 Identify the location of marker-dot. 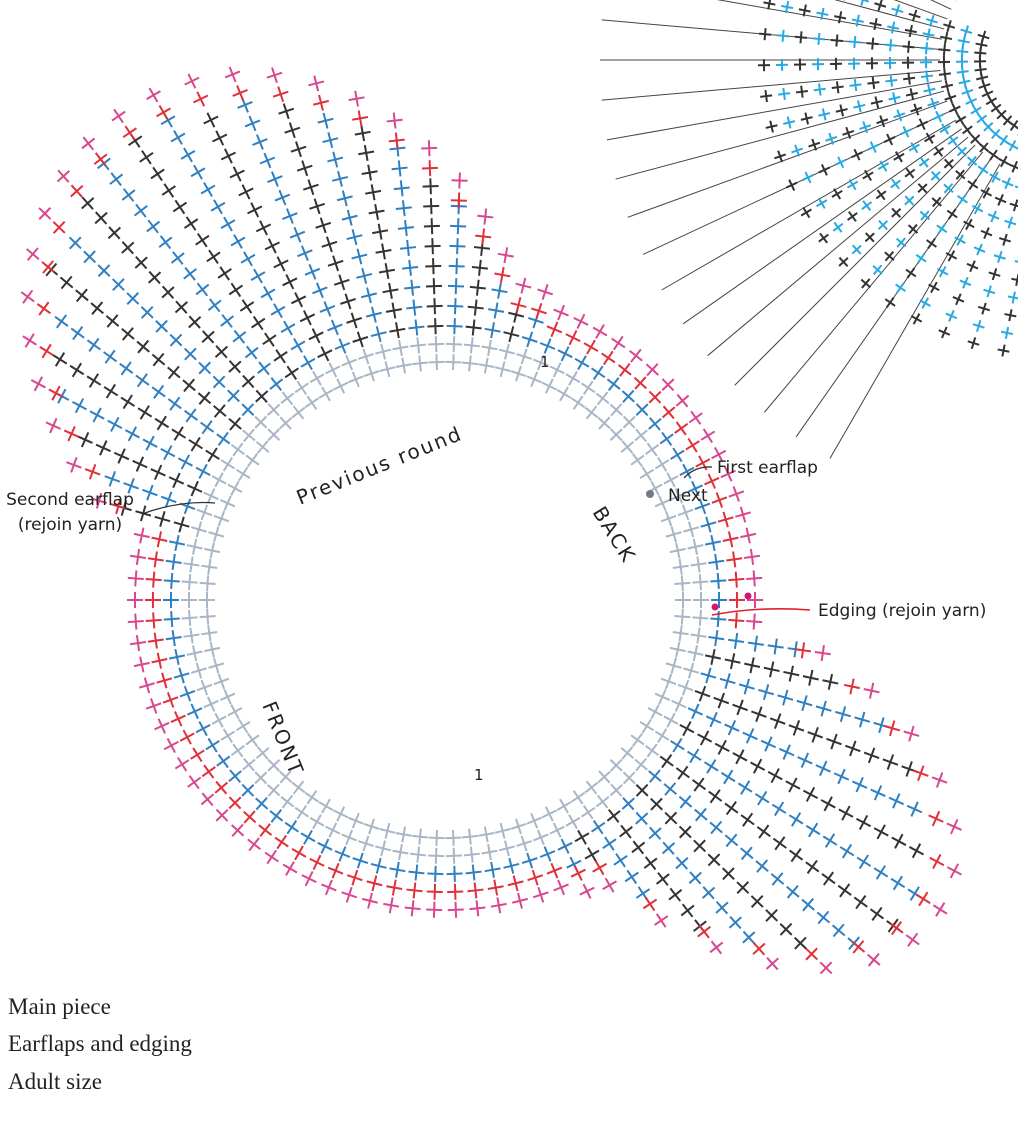
(748, 596).